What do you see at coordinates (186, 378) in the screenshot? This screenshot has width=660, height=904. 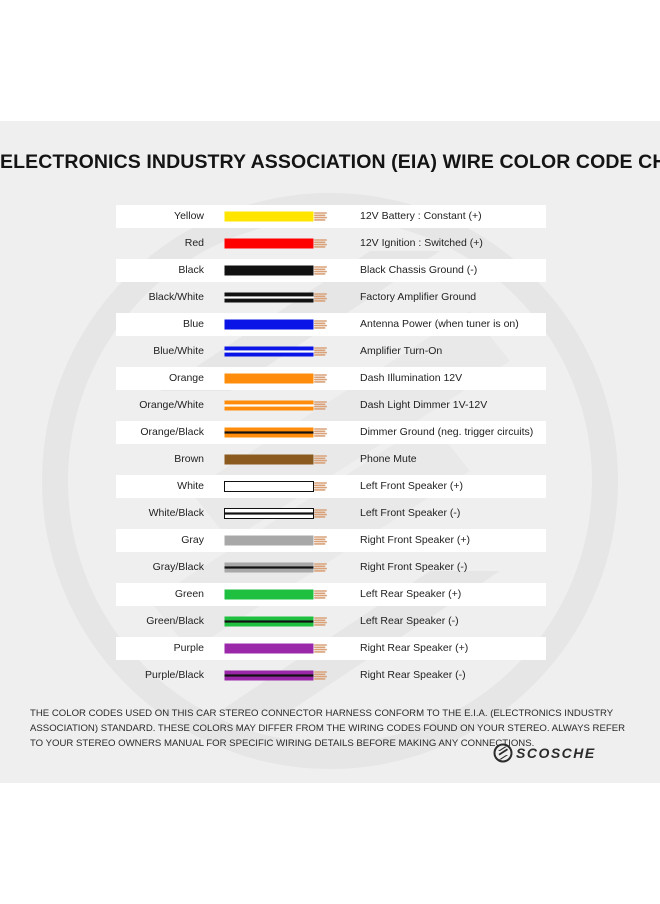 I see `wire-color-name: Orange` at bounding box center [186, 378].